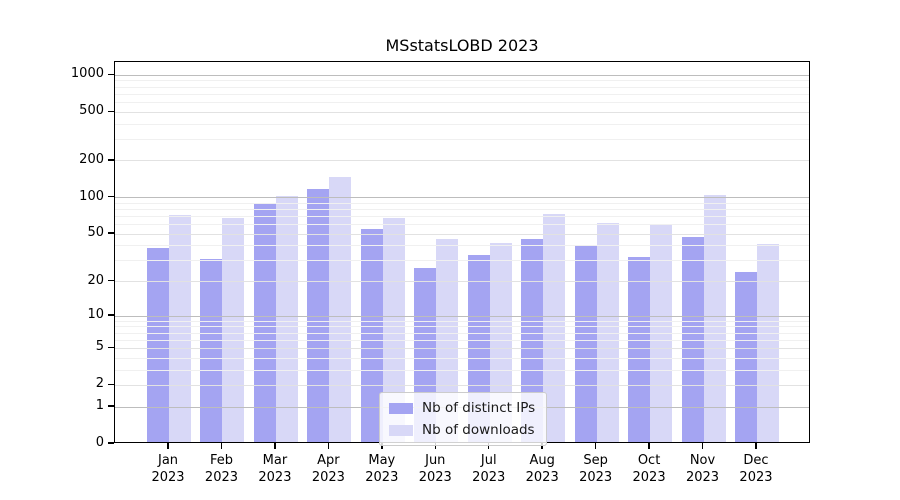  What do you see at coordinates (99, 405) in the screenshot?
I see `y-tick-label: 1` at bounding box center [99, 405].